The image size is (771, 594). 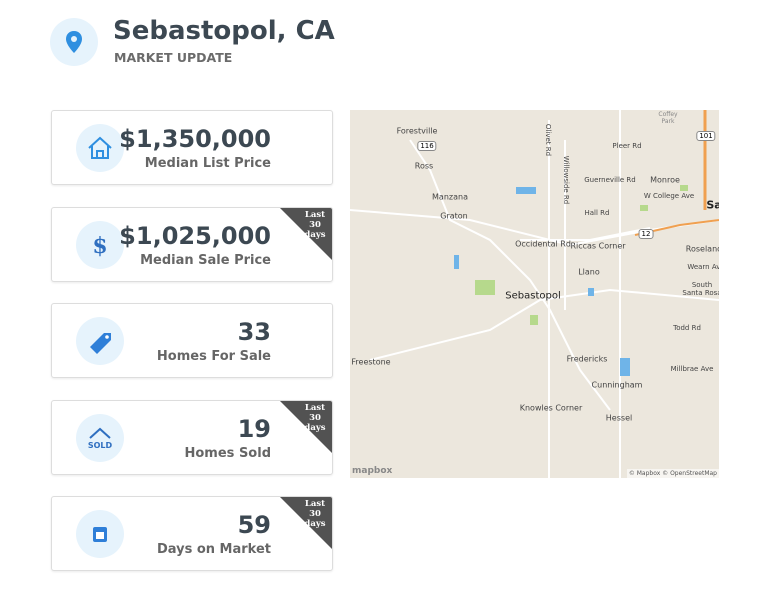 What do you see at coordinates (213, 549) in the screenshot?
I see `stat-label: Days on Market` at bounding box center [213, 549].